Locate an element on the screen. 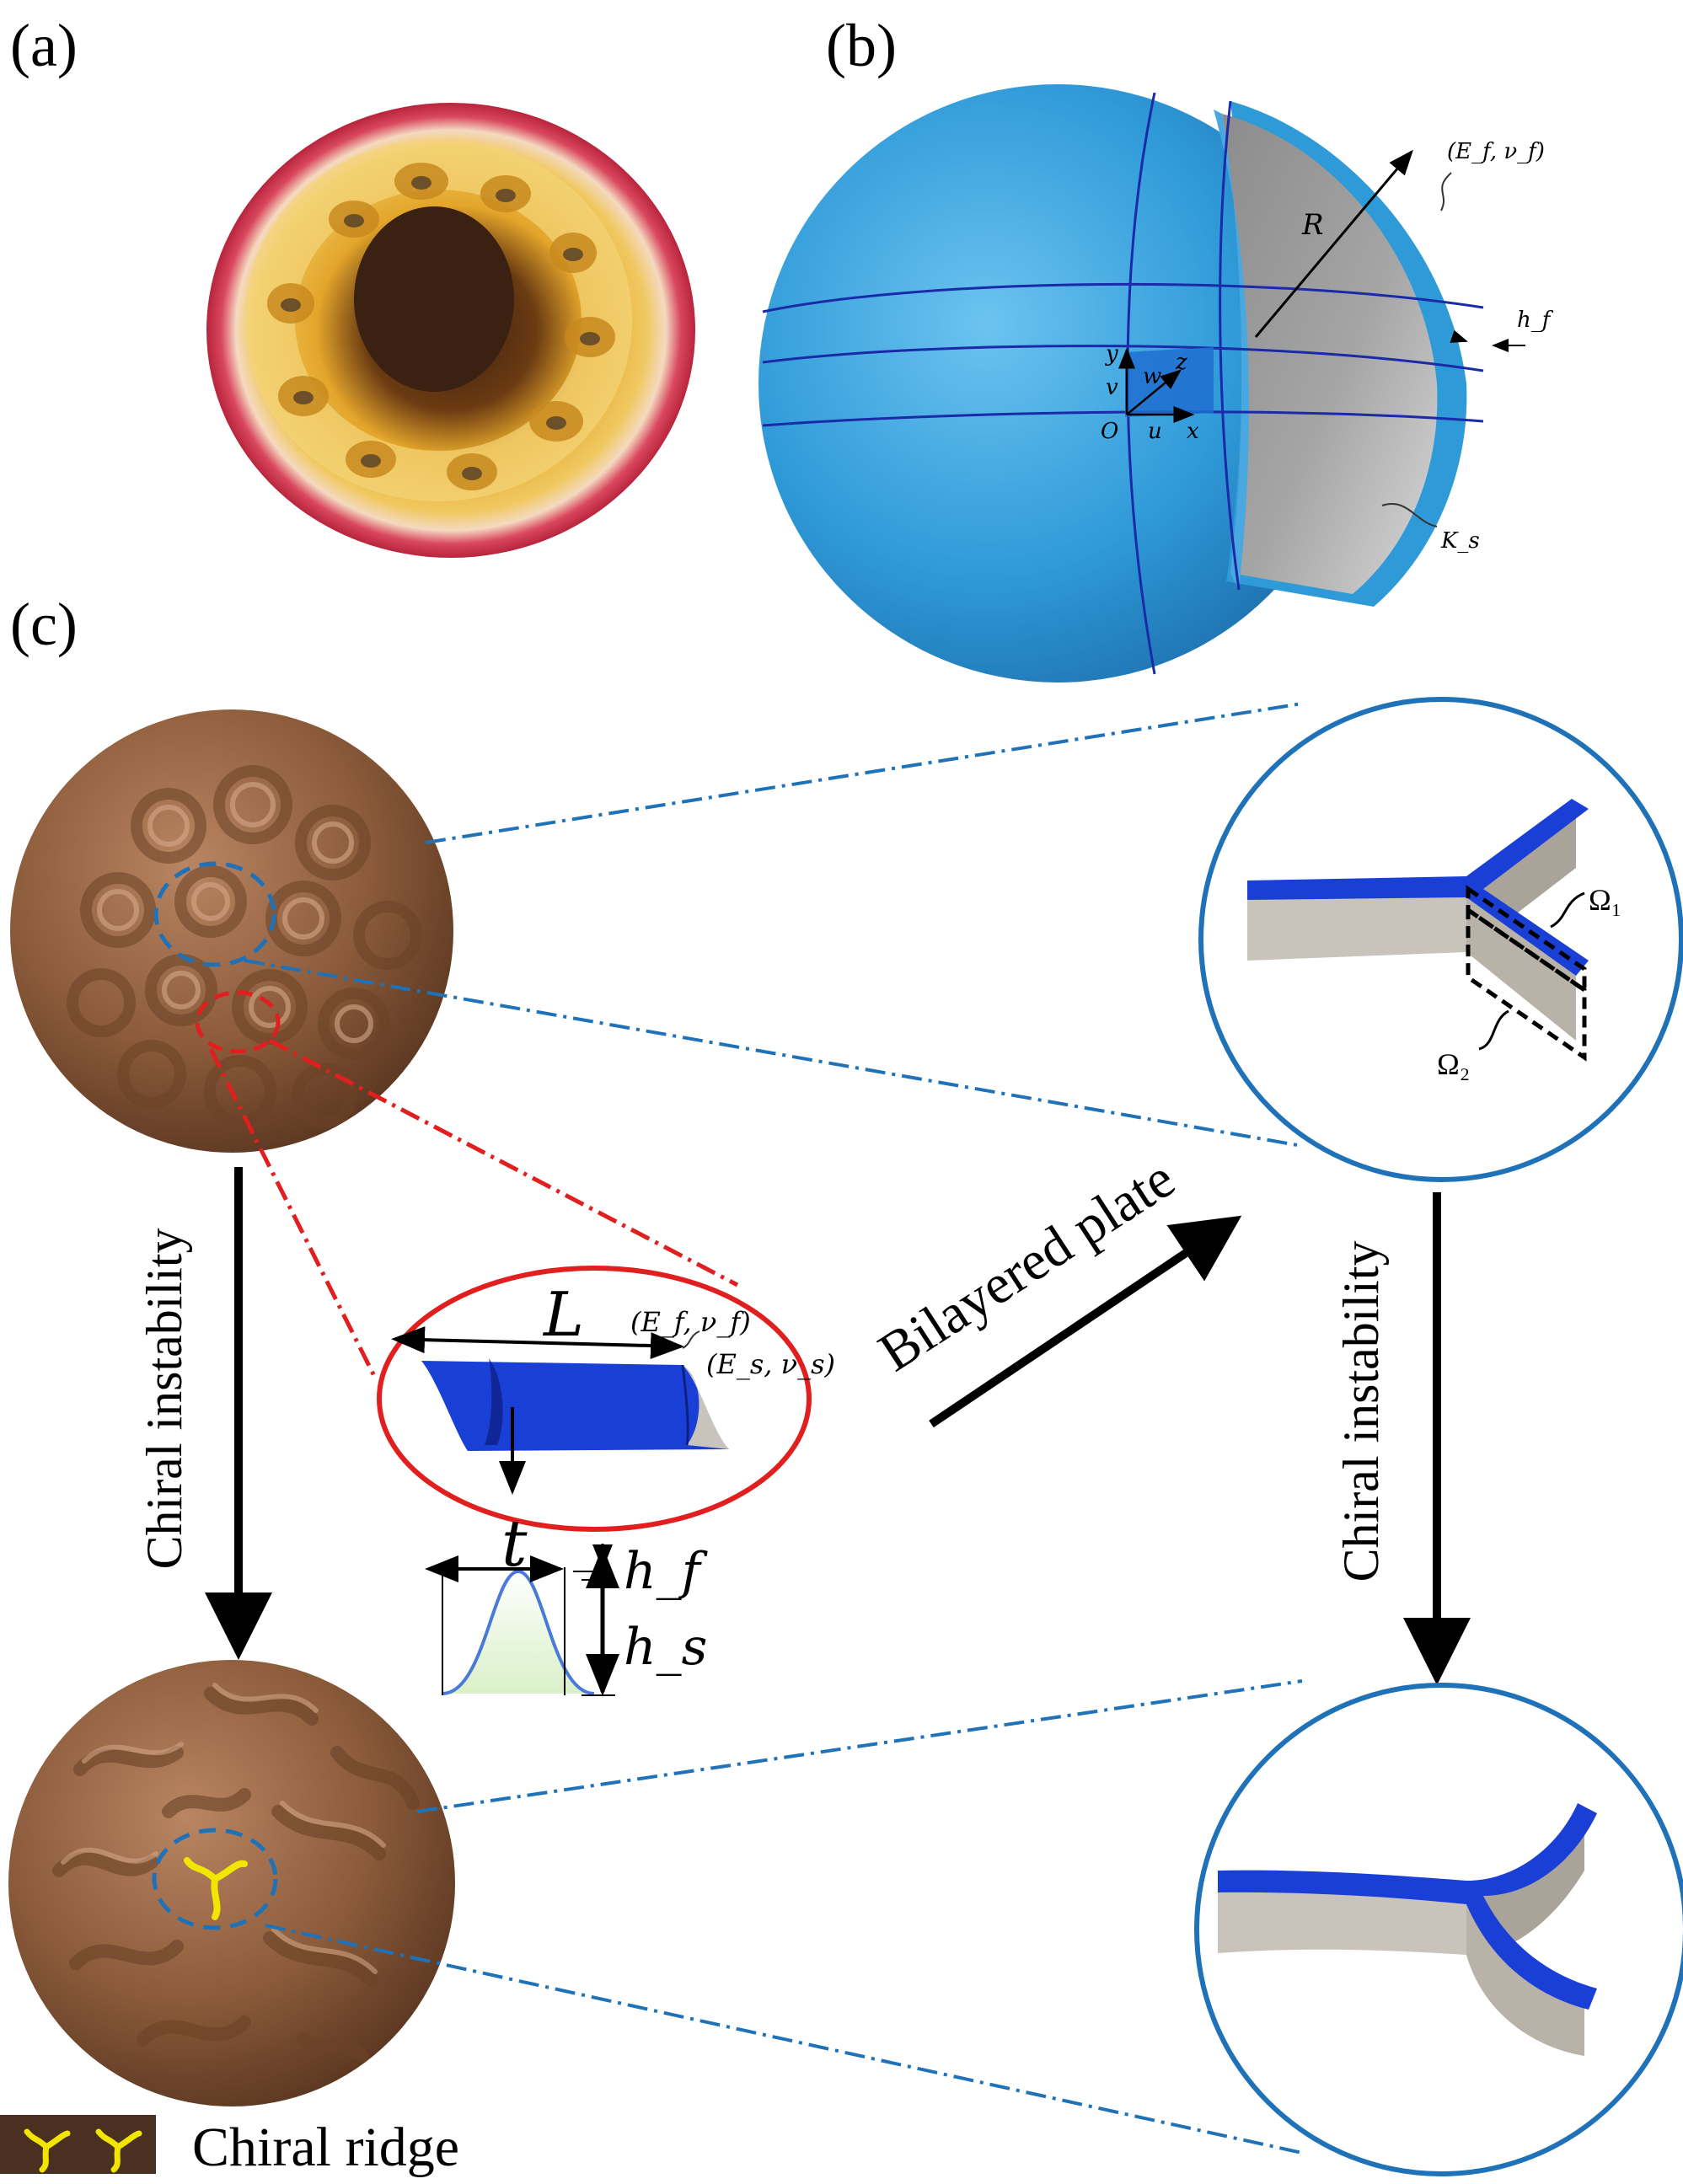  zoom-region-chiral-junction is located at coordinates (215, 1879).